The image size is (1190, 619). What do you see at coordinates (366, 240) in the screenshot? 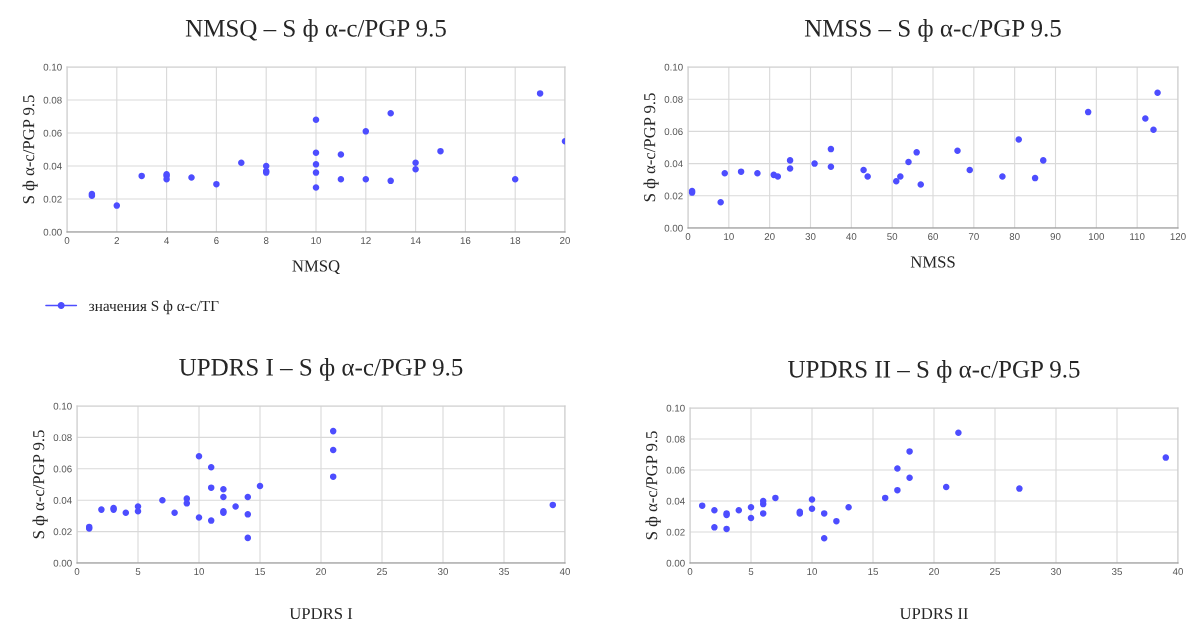
I see `x-tick-label: 12` at bounding box center [366, 240].